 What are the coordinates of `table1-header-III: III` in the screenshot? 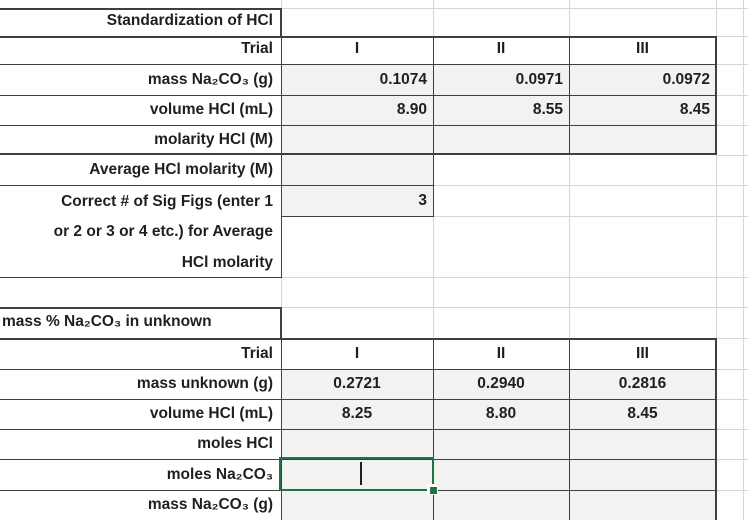 It's located at (642, 49).